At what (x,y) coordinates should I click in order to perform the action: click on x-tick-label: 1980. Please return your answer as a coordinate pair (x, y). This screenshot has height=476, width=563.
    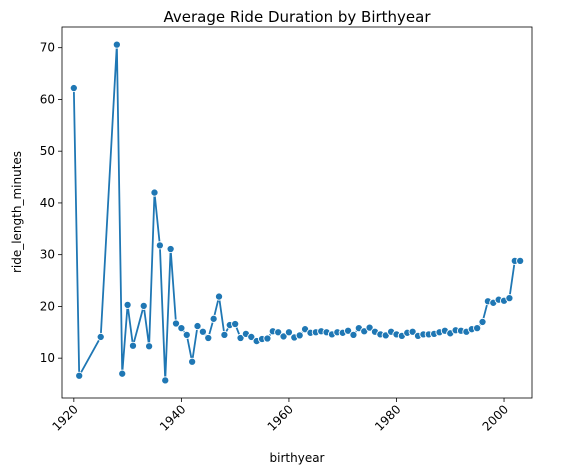
    Looking at the image, I should click on (387, 417).